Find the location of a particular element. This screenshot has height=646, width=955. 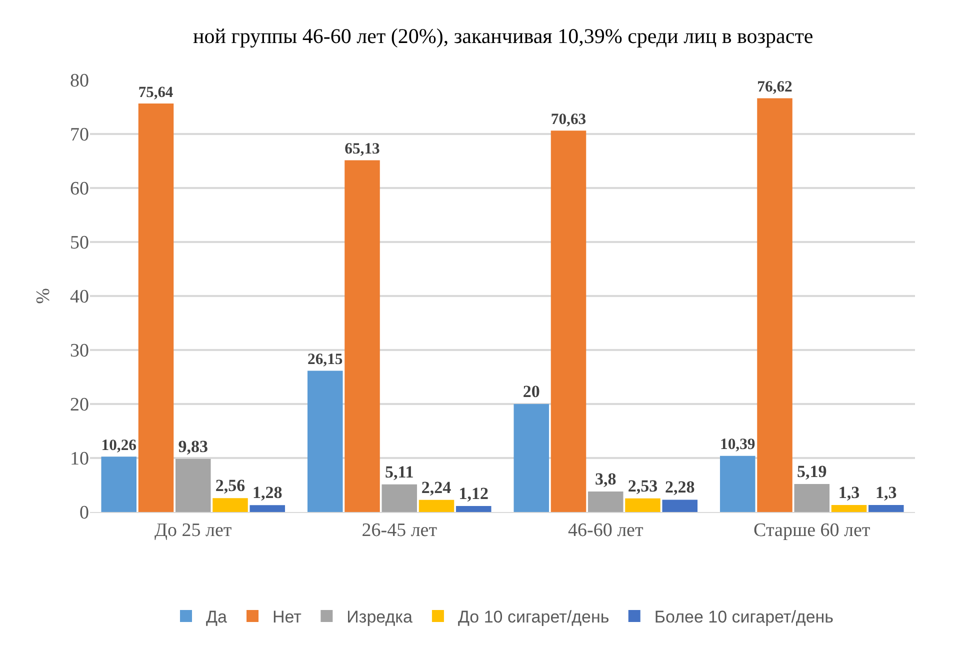

data-label: 10,39 is located at coordinates (738, 445).